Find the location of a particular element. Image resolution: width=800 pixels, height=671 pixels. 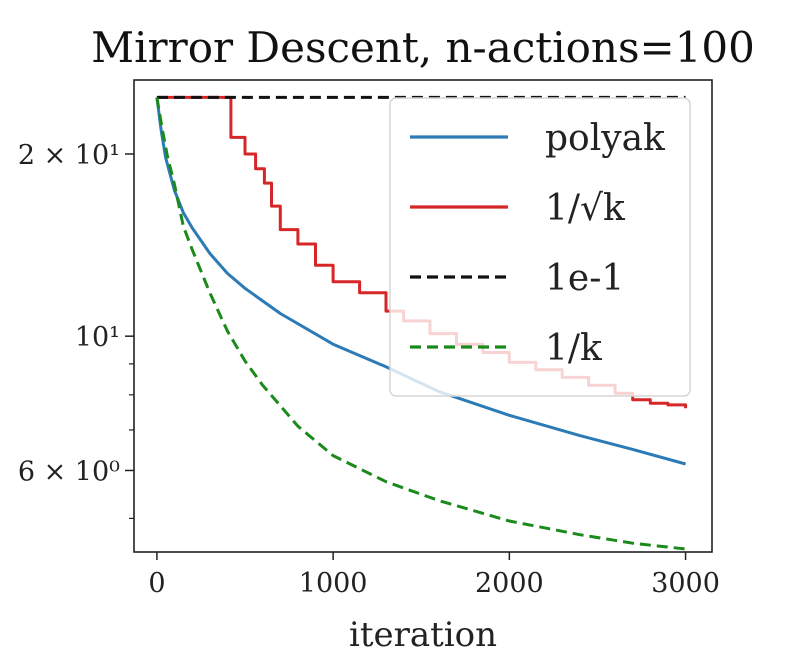

x-tick-label: 3000 is located at coordinates (685, 583).